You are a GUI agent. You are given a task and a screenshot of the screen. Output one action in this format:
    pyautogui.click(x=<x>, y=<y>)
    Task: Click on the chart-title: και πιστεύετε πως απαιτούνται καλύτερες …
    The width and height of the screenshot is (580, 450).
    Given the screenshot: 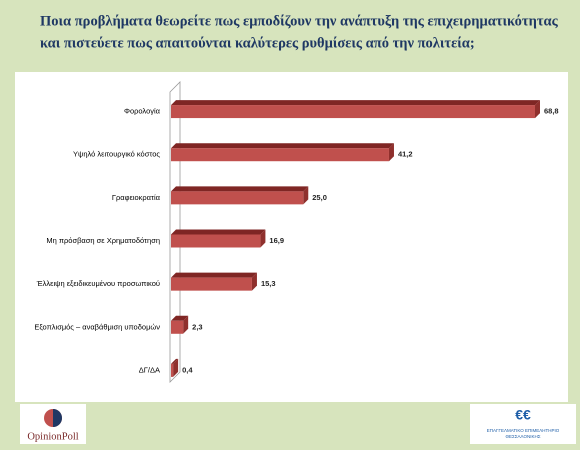 What is the action you would take?
    pyautogui.click(x=257, y=43)
    